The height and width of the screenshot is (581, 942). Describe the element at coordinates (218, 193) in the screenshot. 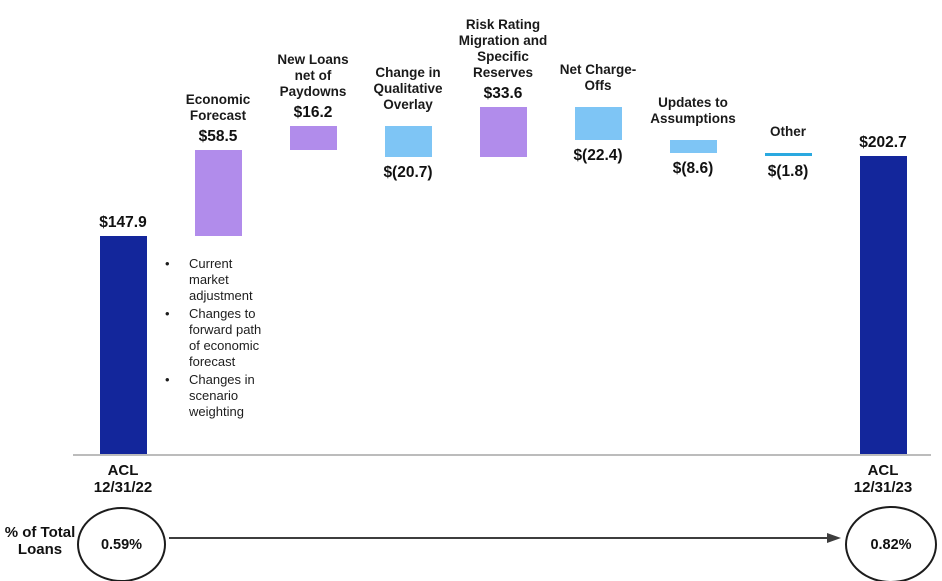

I see `bar-economic-forecast` at that location.